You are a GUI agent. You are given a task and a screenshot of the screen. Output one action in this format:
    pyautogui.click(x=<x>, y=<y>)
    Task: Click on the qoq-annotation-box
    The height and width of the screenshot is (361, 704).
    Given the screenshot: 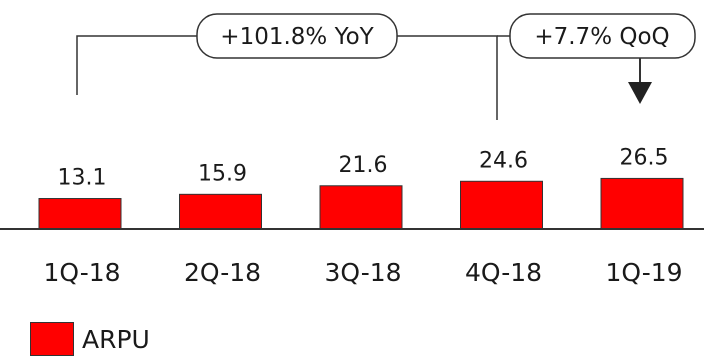 What is the action you would take?
    pyautogui.click(x=602, y=36)
    